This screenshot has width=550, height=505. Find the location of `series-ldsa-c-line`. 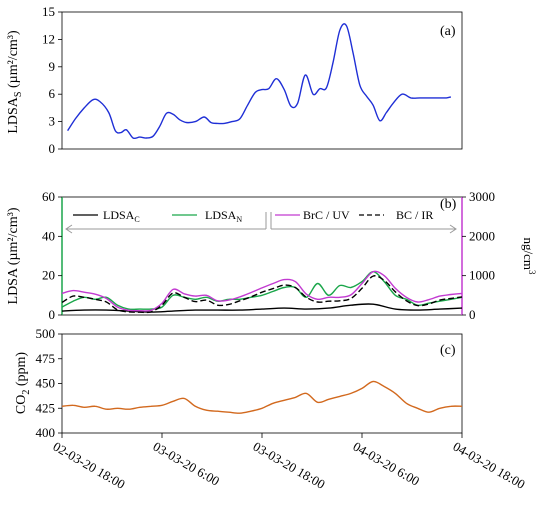

series-ldsa-c-line is located at coordinates (262, 308).